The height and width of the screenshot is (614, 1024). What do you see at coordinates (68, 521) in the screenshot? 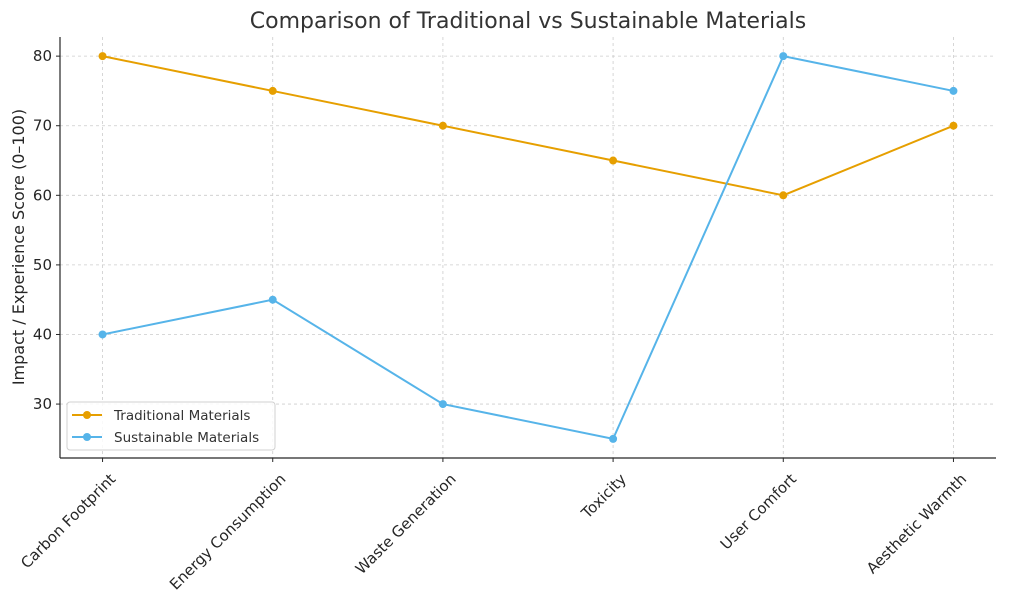
I see `x-tick-label: Carbon Footprint` at bounding box center [68, 521].